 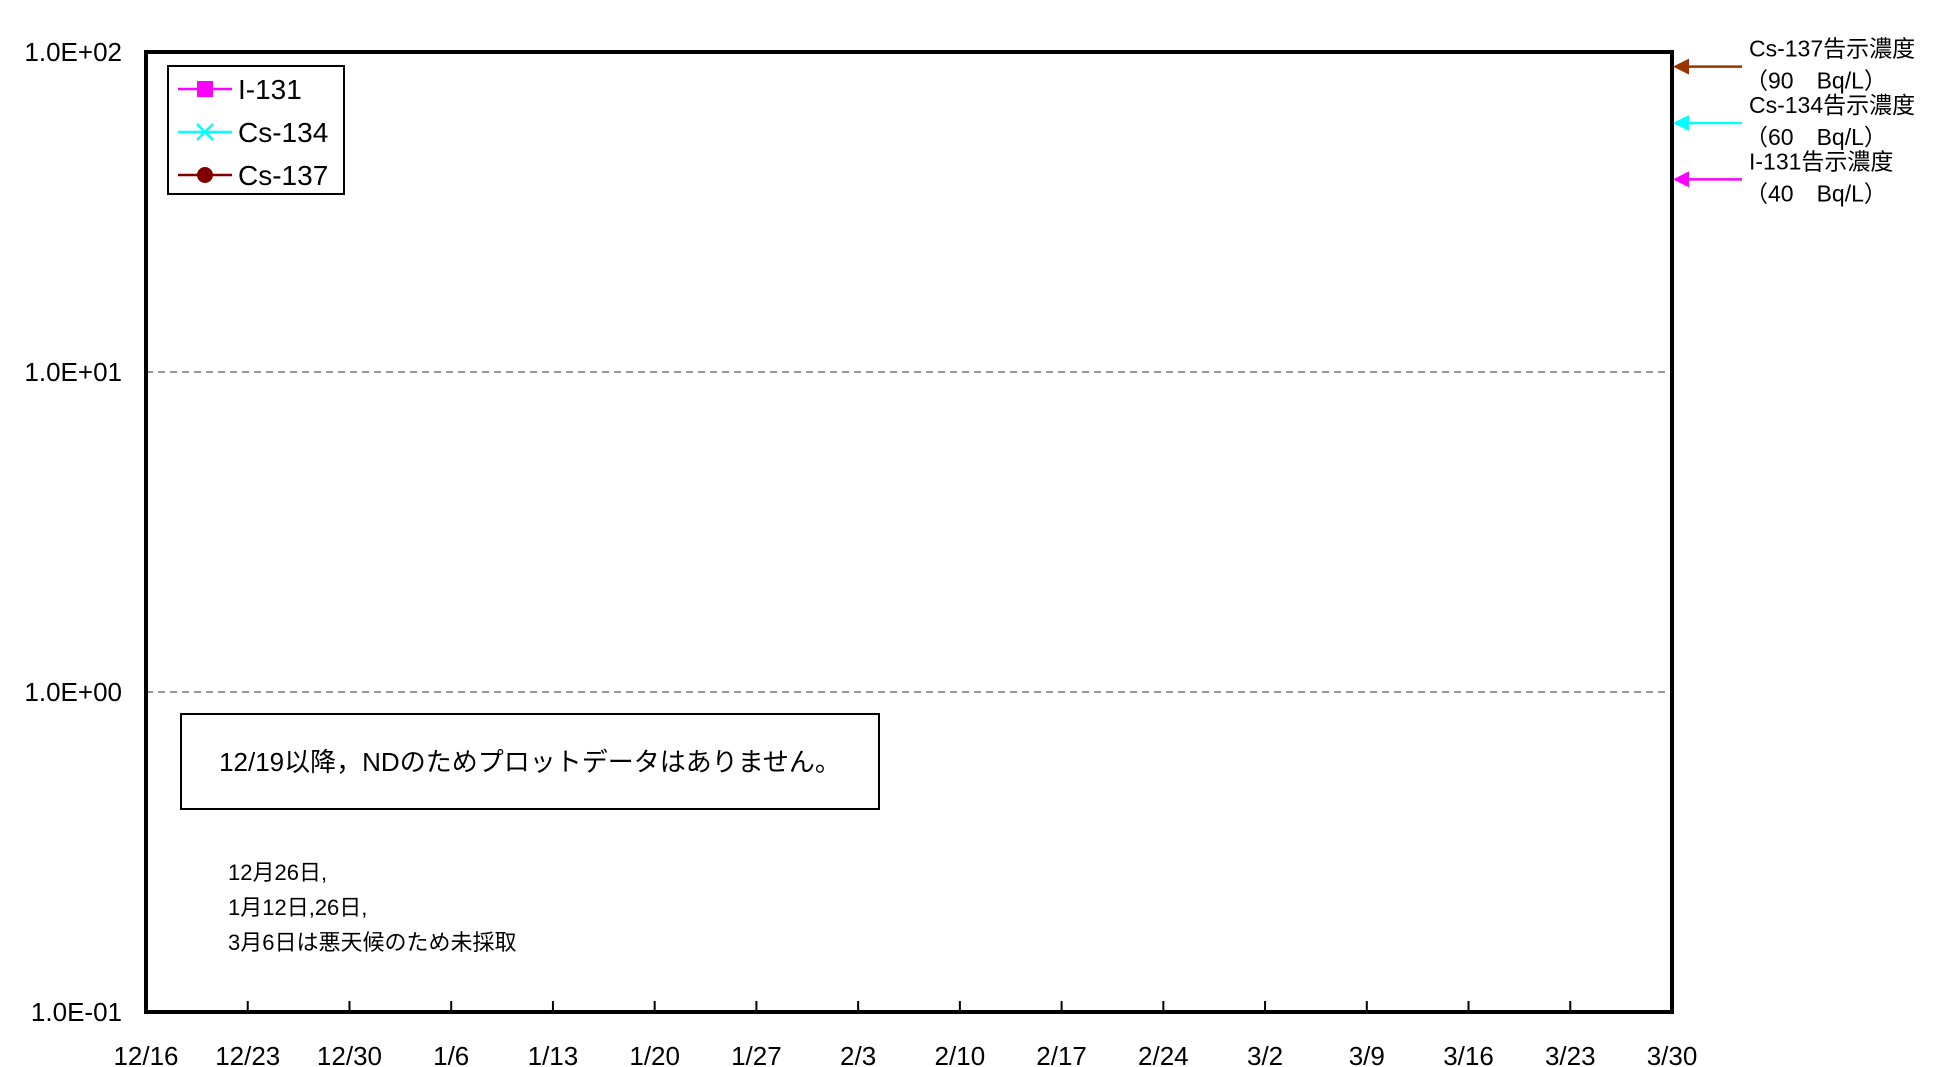 I want to click on y-tick-label: 1.0E+01, so click(x=73, y=372).